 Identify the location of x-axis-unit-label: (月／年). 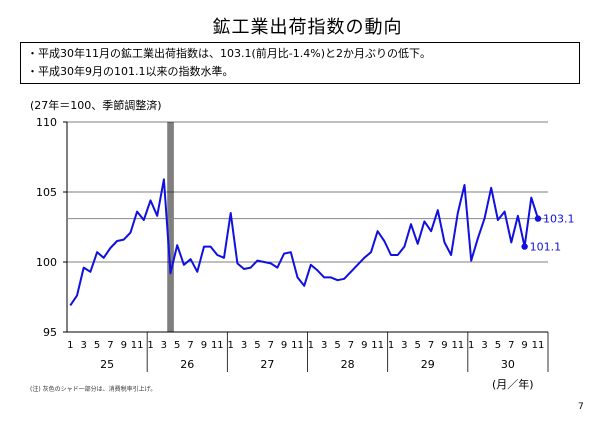
(513, 384).